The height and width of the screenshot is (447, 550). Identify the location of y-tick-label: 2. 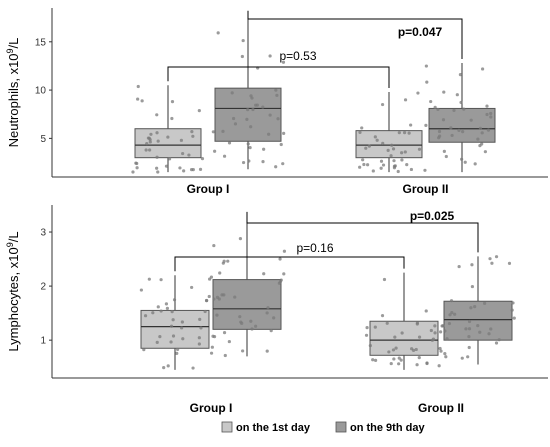
(43, 287).